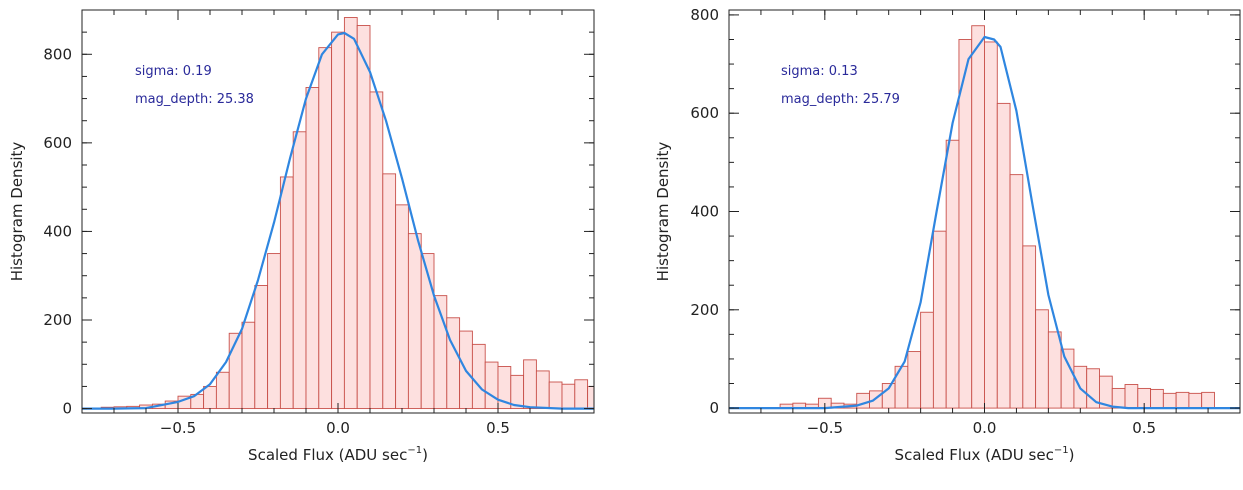 Image resolution: width=1243 pixels, height=490 pixels. I want to click on left-sigma-annotation: sigma: 0.19, so click(173, 71).